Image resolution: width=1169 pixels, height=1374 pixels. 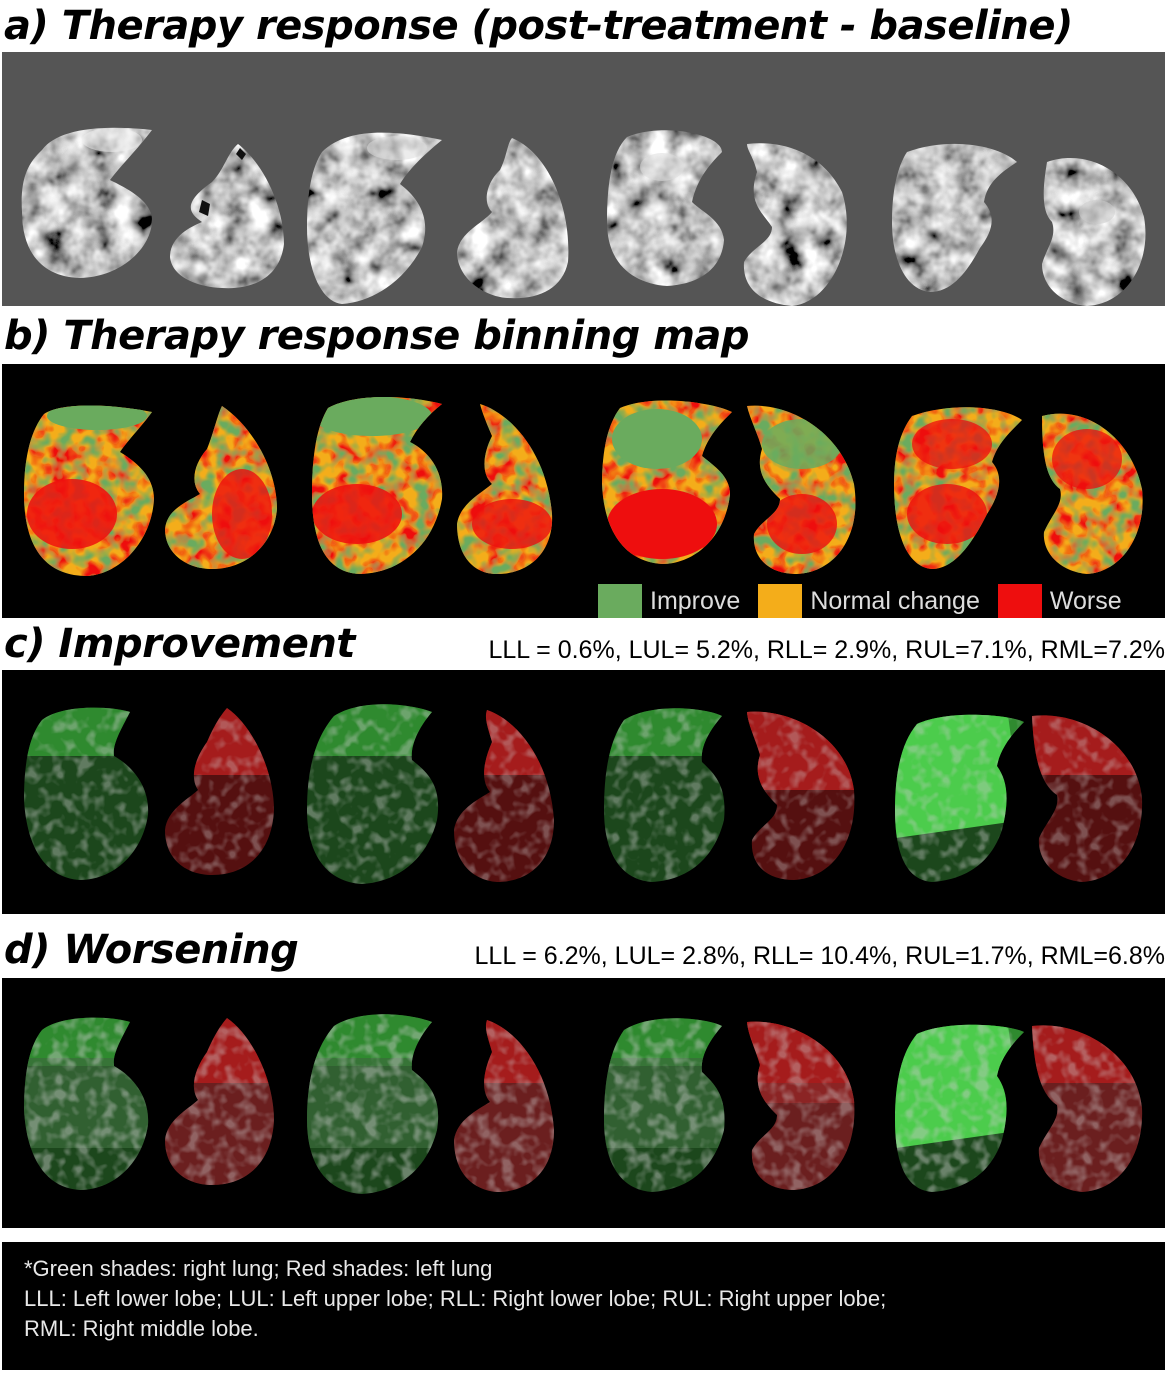 I want to click on legend-label-improve: Improve, so click(x=695, y=601).